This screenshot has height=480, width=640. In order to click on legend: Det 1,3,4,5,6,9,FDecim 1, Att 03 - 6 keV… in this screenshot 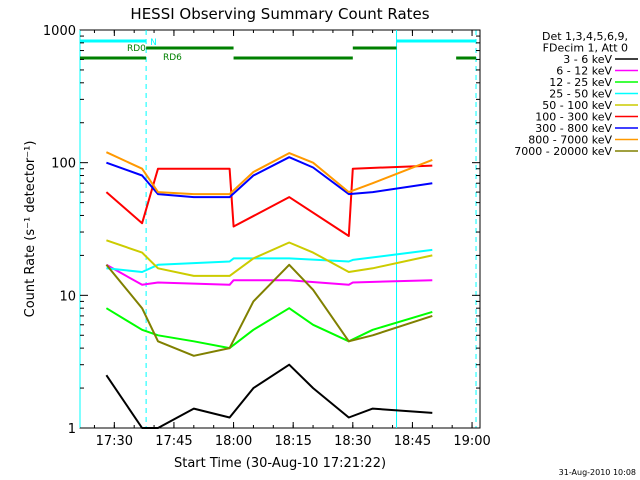, I will do `click(576, 94)`.